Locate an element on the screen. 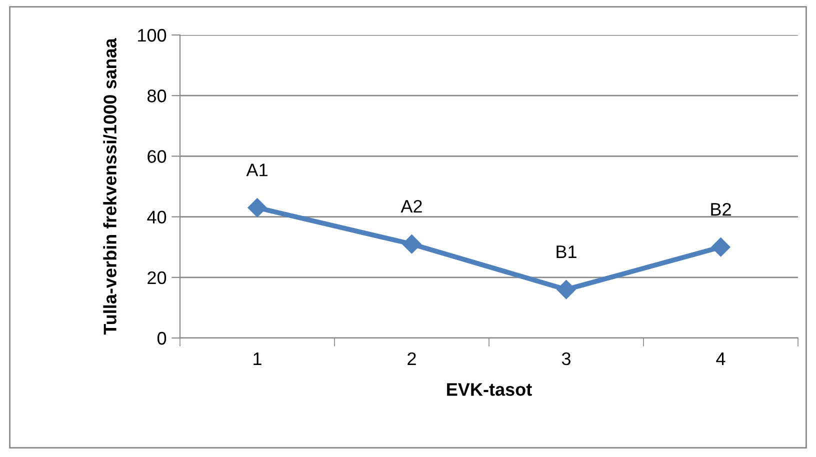  y-tick-label: 40 is located at coordinates (156, 217).